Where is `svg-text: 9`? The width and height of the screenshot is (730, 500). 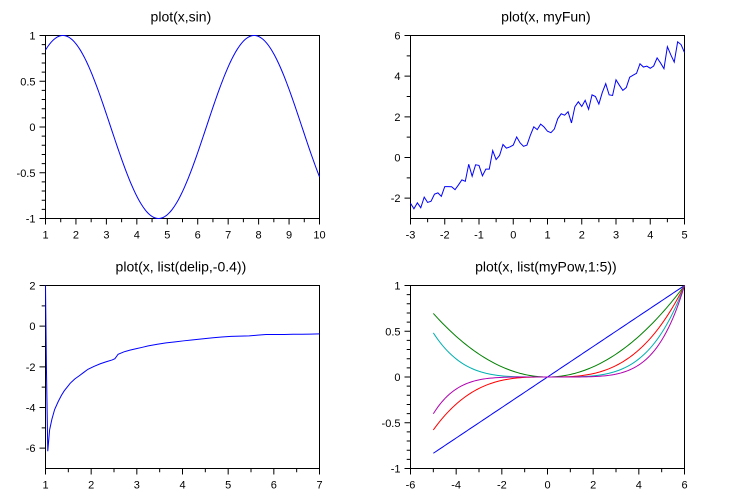 svg-text: 9 is located at coordinates (289, 236).